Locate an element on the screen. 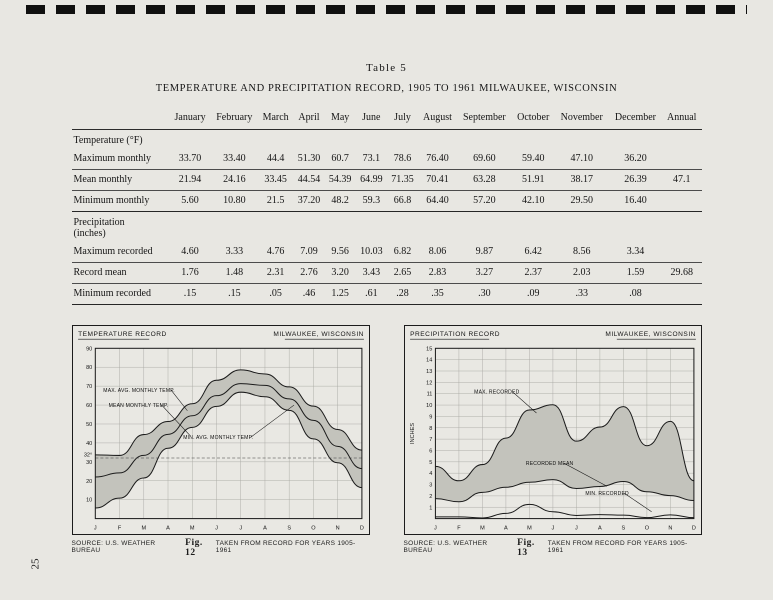 Image resolution: width=773 pixels, height=600 pixels. table-cell: 2.31 is located at coordinates (275, 272).